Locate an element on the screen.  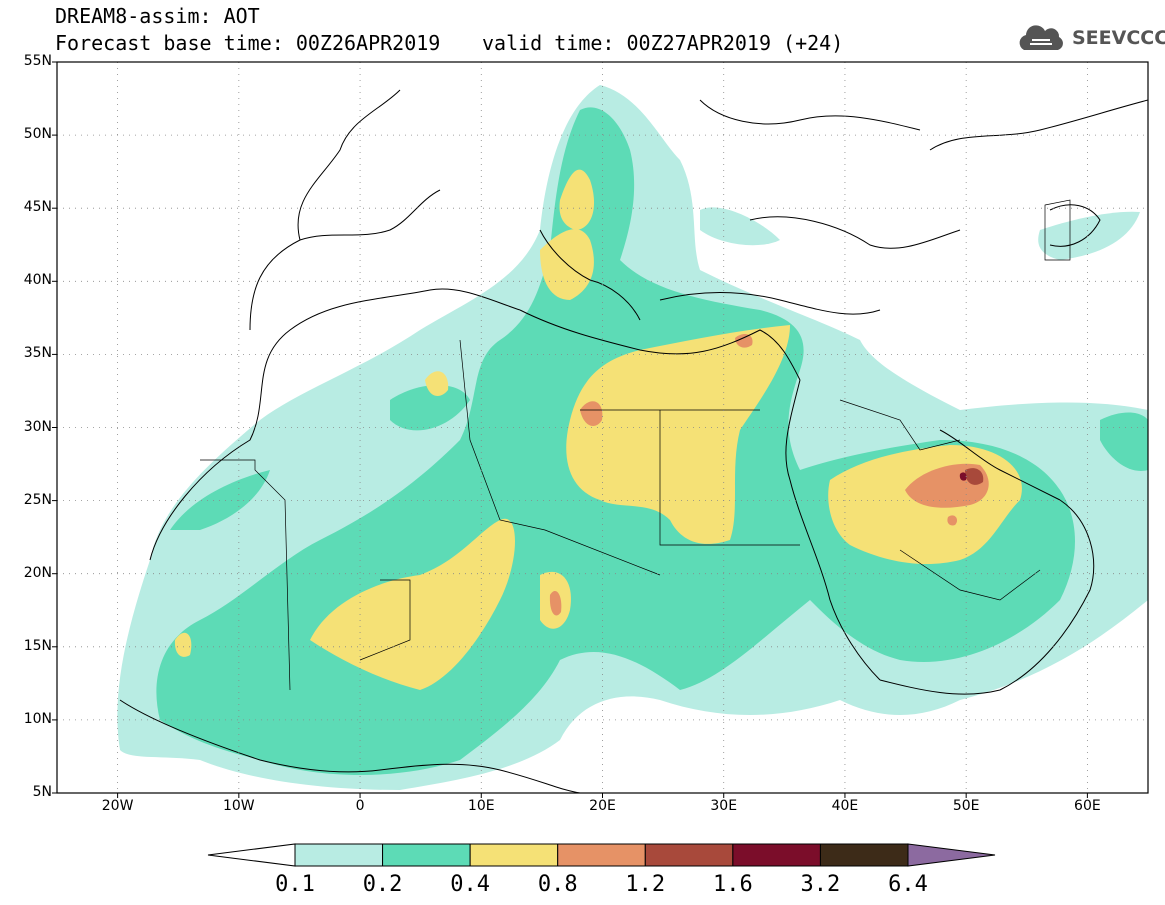
lat-label: 35N is located at coordinates (37, 353).